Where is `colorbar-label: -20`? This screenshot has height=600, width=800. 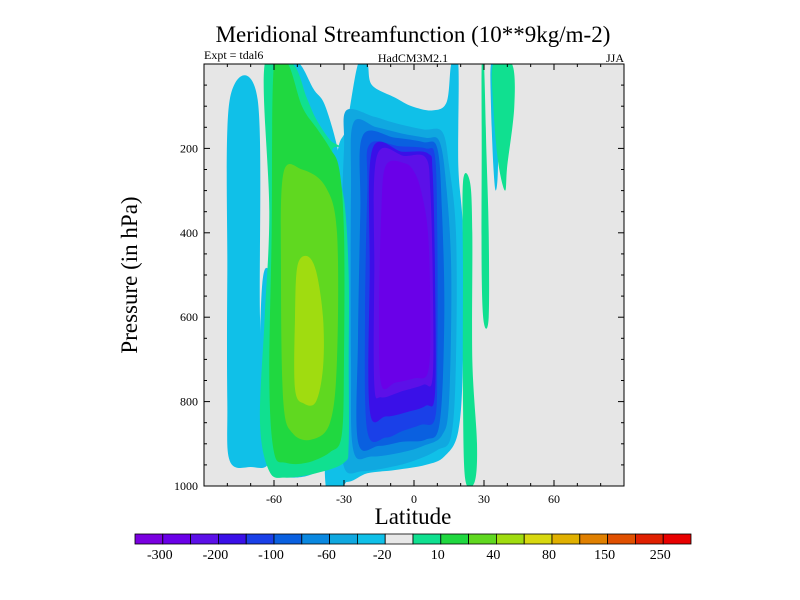
colorbar-label: -20 is located at coordinates (382, 555).